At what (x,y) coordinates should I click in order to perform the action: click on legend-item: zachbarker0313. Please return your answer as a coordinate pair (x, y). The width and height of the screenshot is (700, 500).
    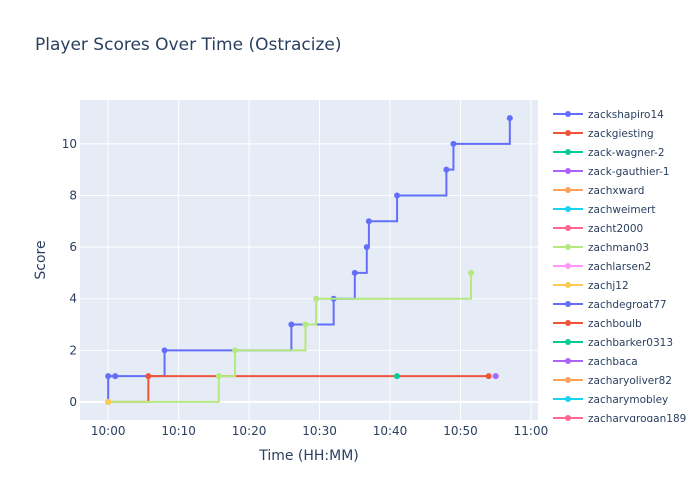
    Looking at the image, I should click on (613, 343).